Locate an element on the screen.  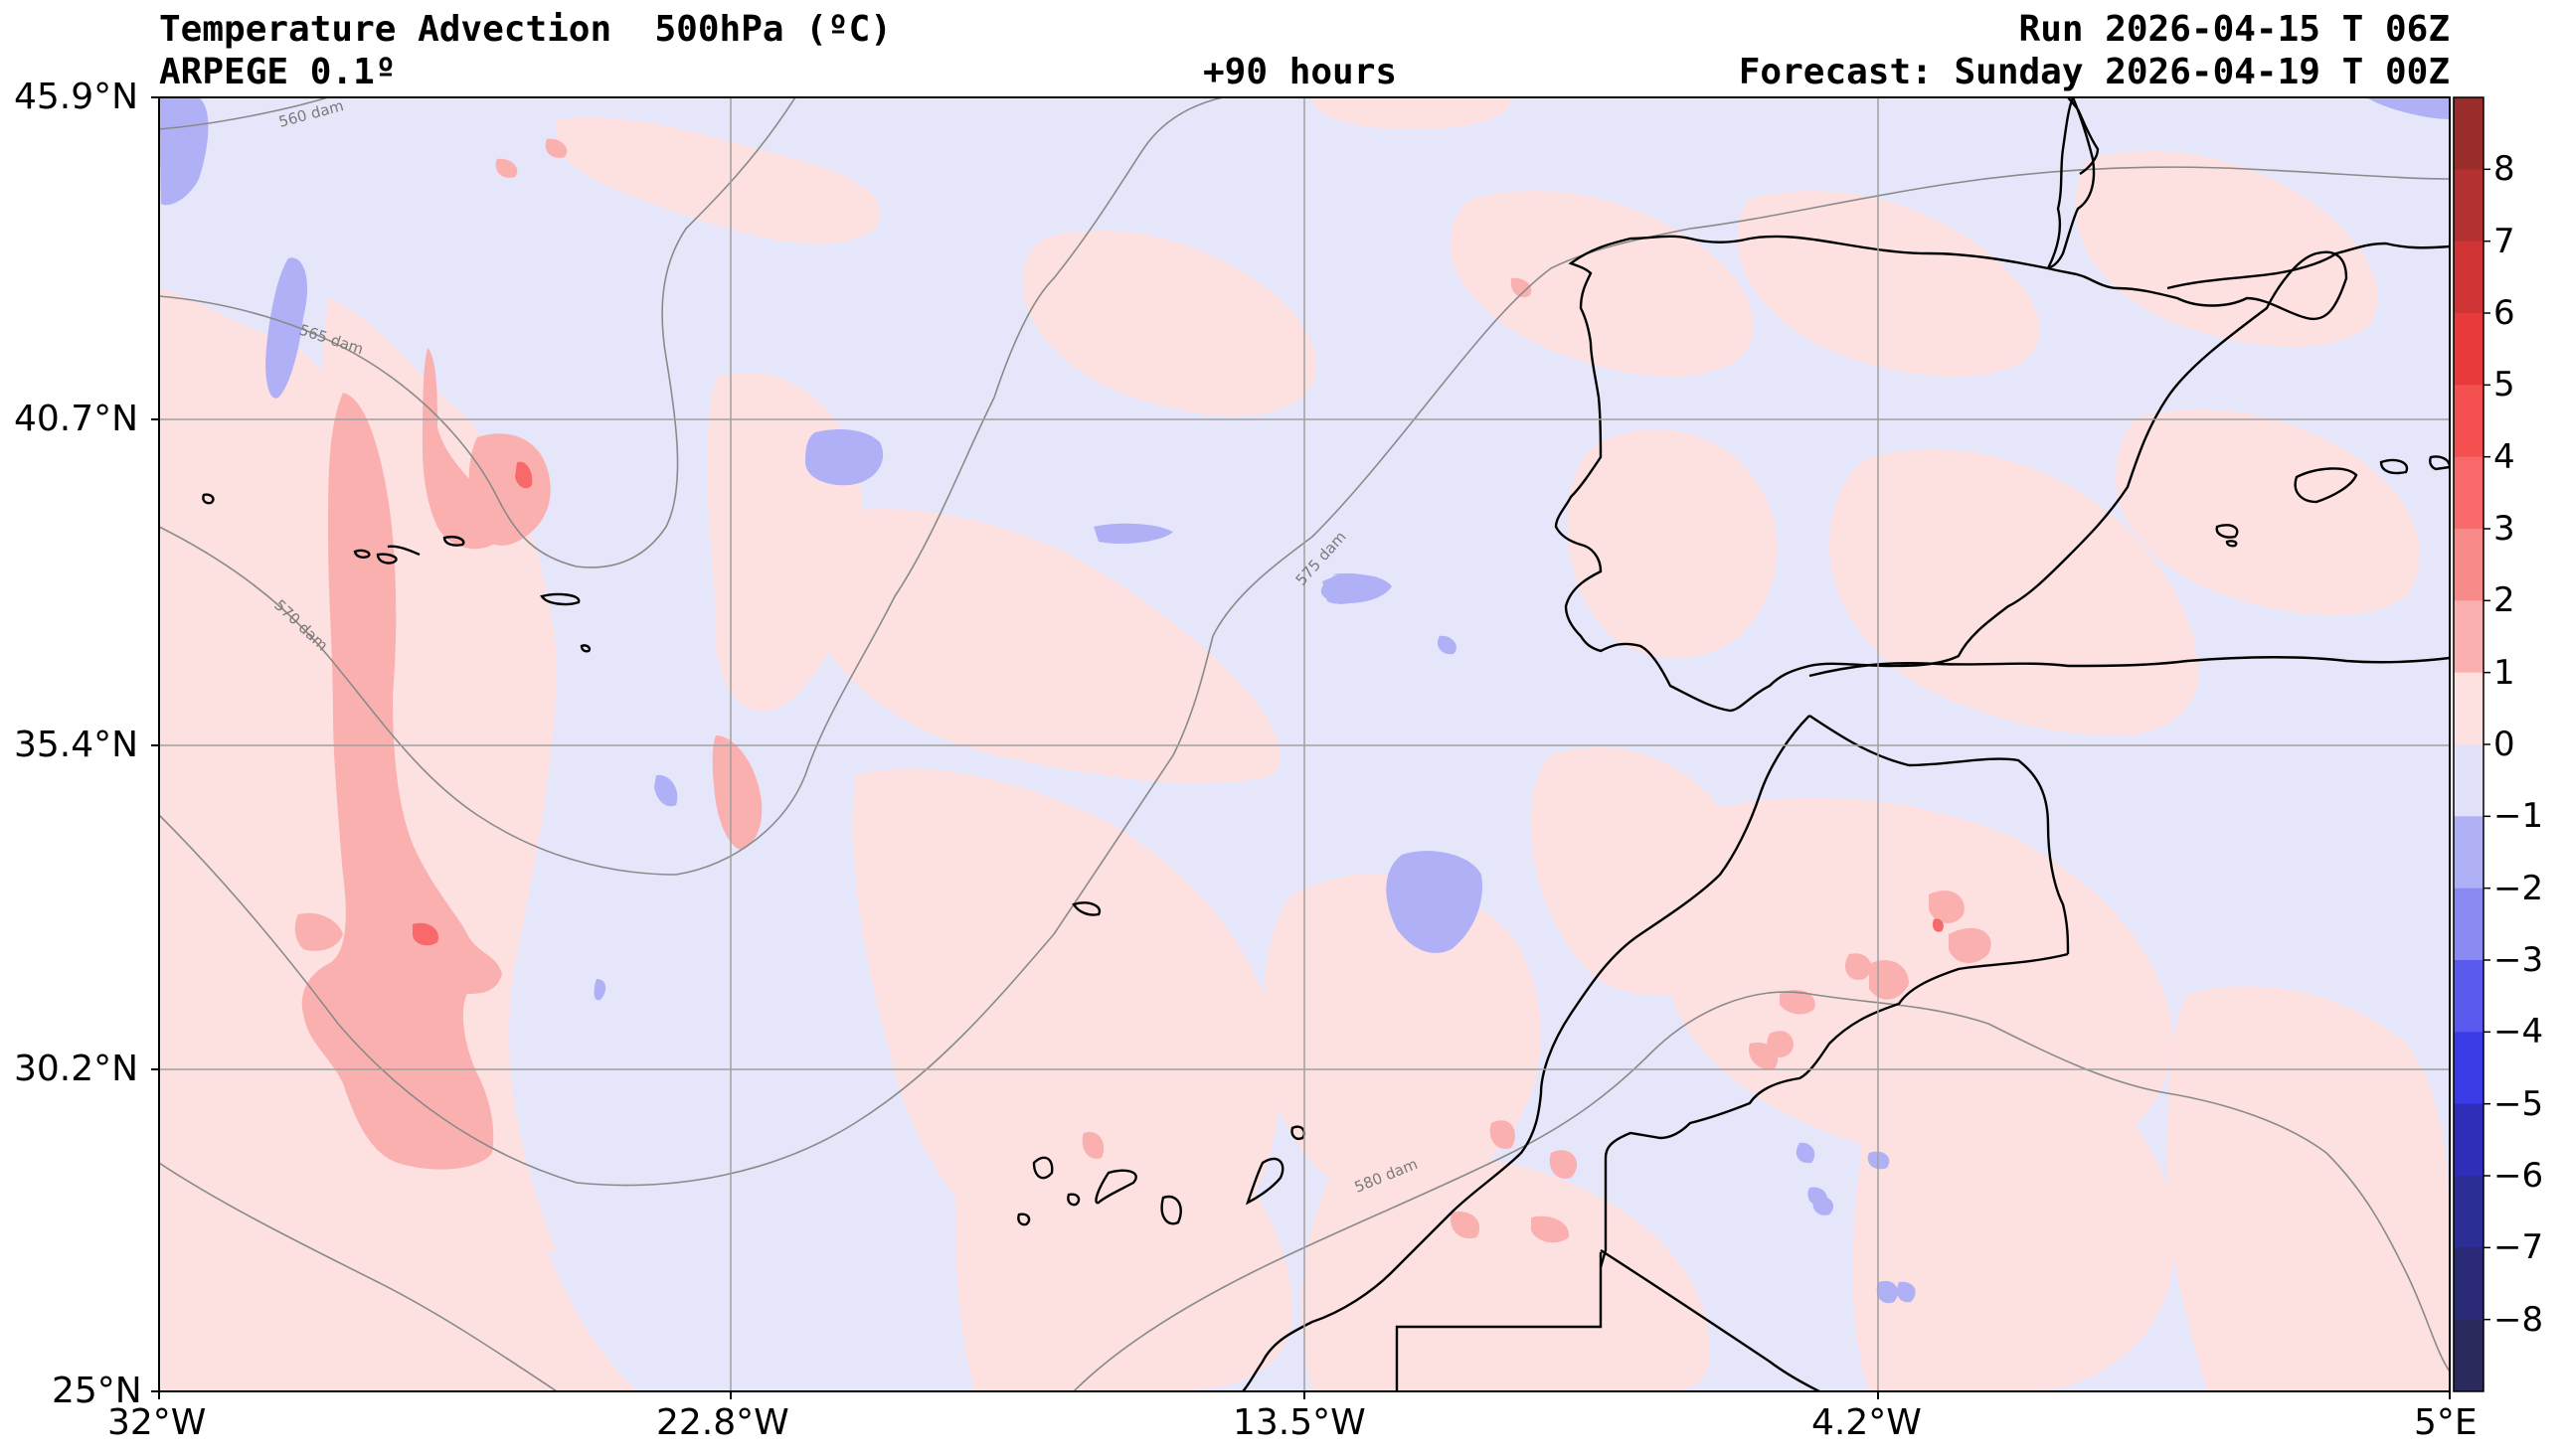
mediterranean-africa is located at coordinates (1939, 835).